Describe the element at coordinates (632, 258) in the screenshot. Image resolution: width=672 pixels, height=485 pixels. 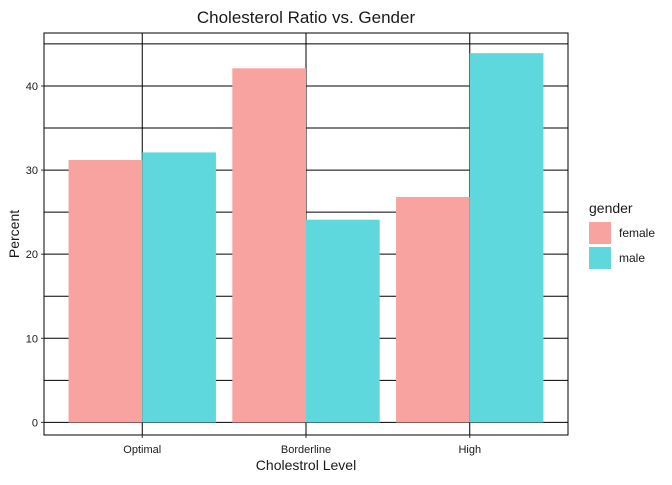
I see `legend-label-male: male` at that location.